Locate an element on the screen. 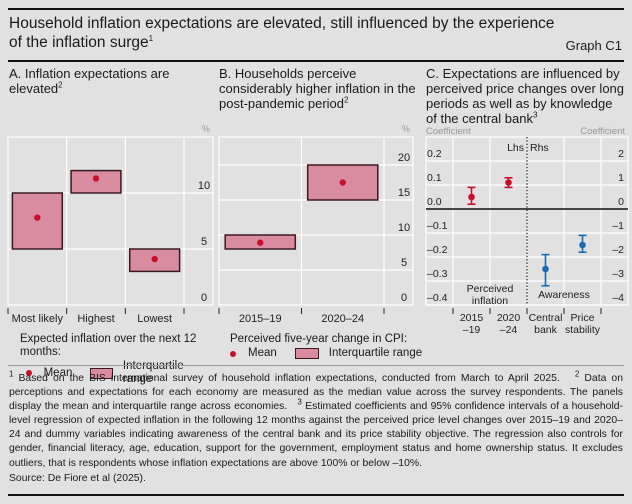  y-tick-label-left: –0.1 is located at coordinates (437, 226).